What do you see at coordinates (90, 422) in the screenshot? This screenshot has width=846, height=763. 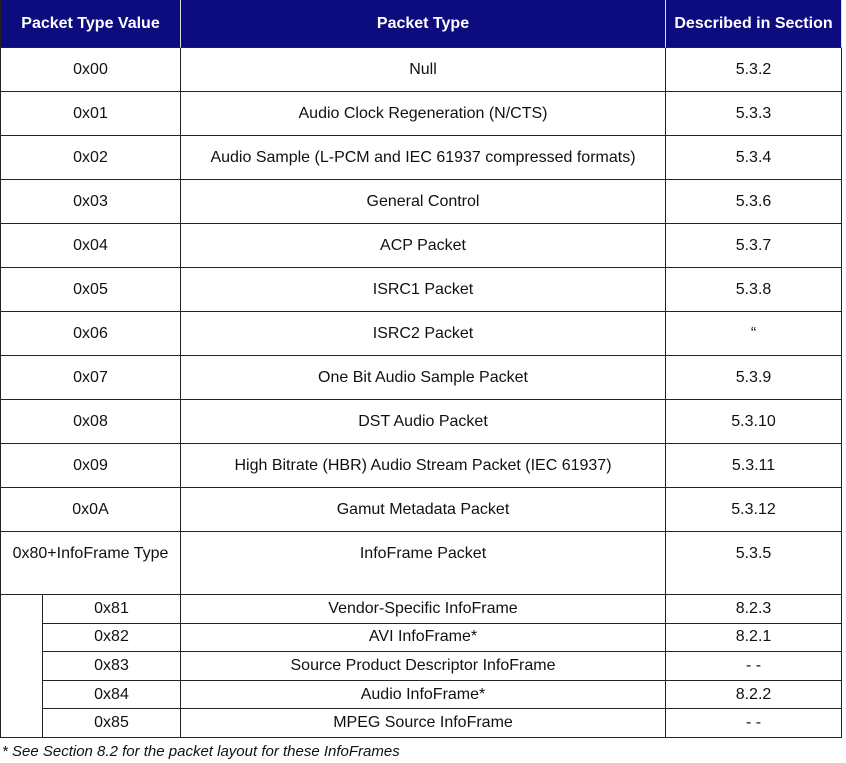 I see `type-value: 0x08` at bounding box center [90, 422].